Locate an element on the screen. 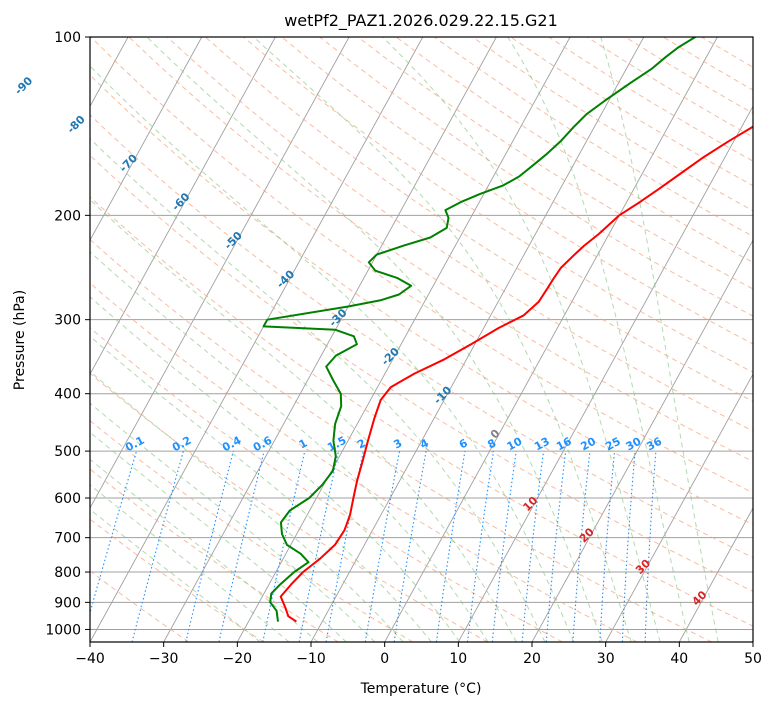  moist-adiabat-label: 40 is located at coordinates (700, 598).